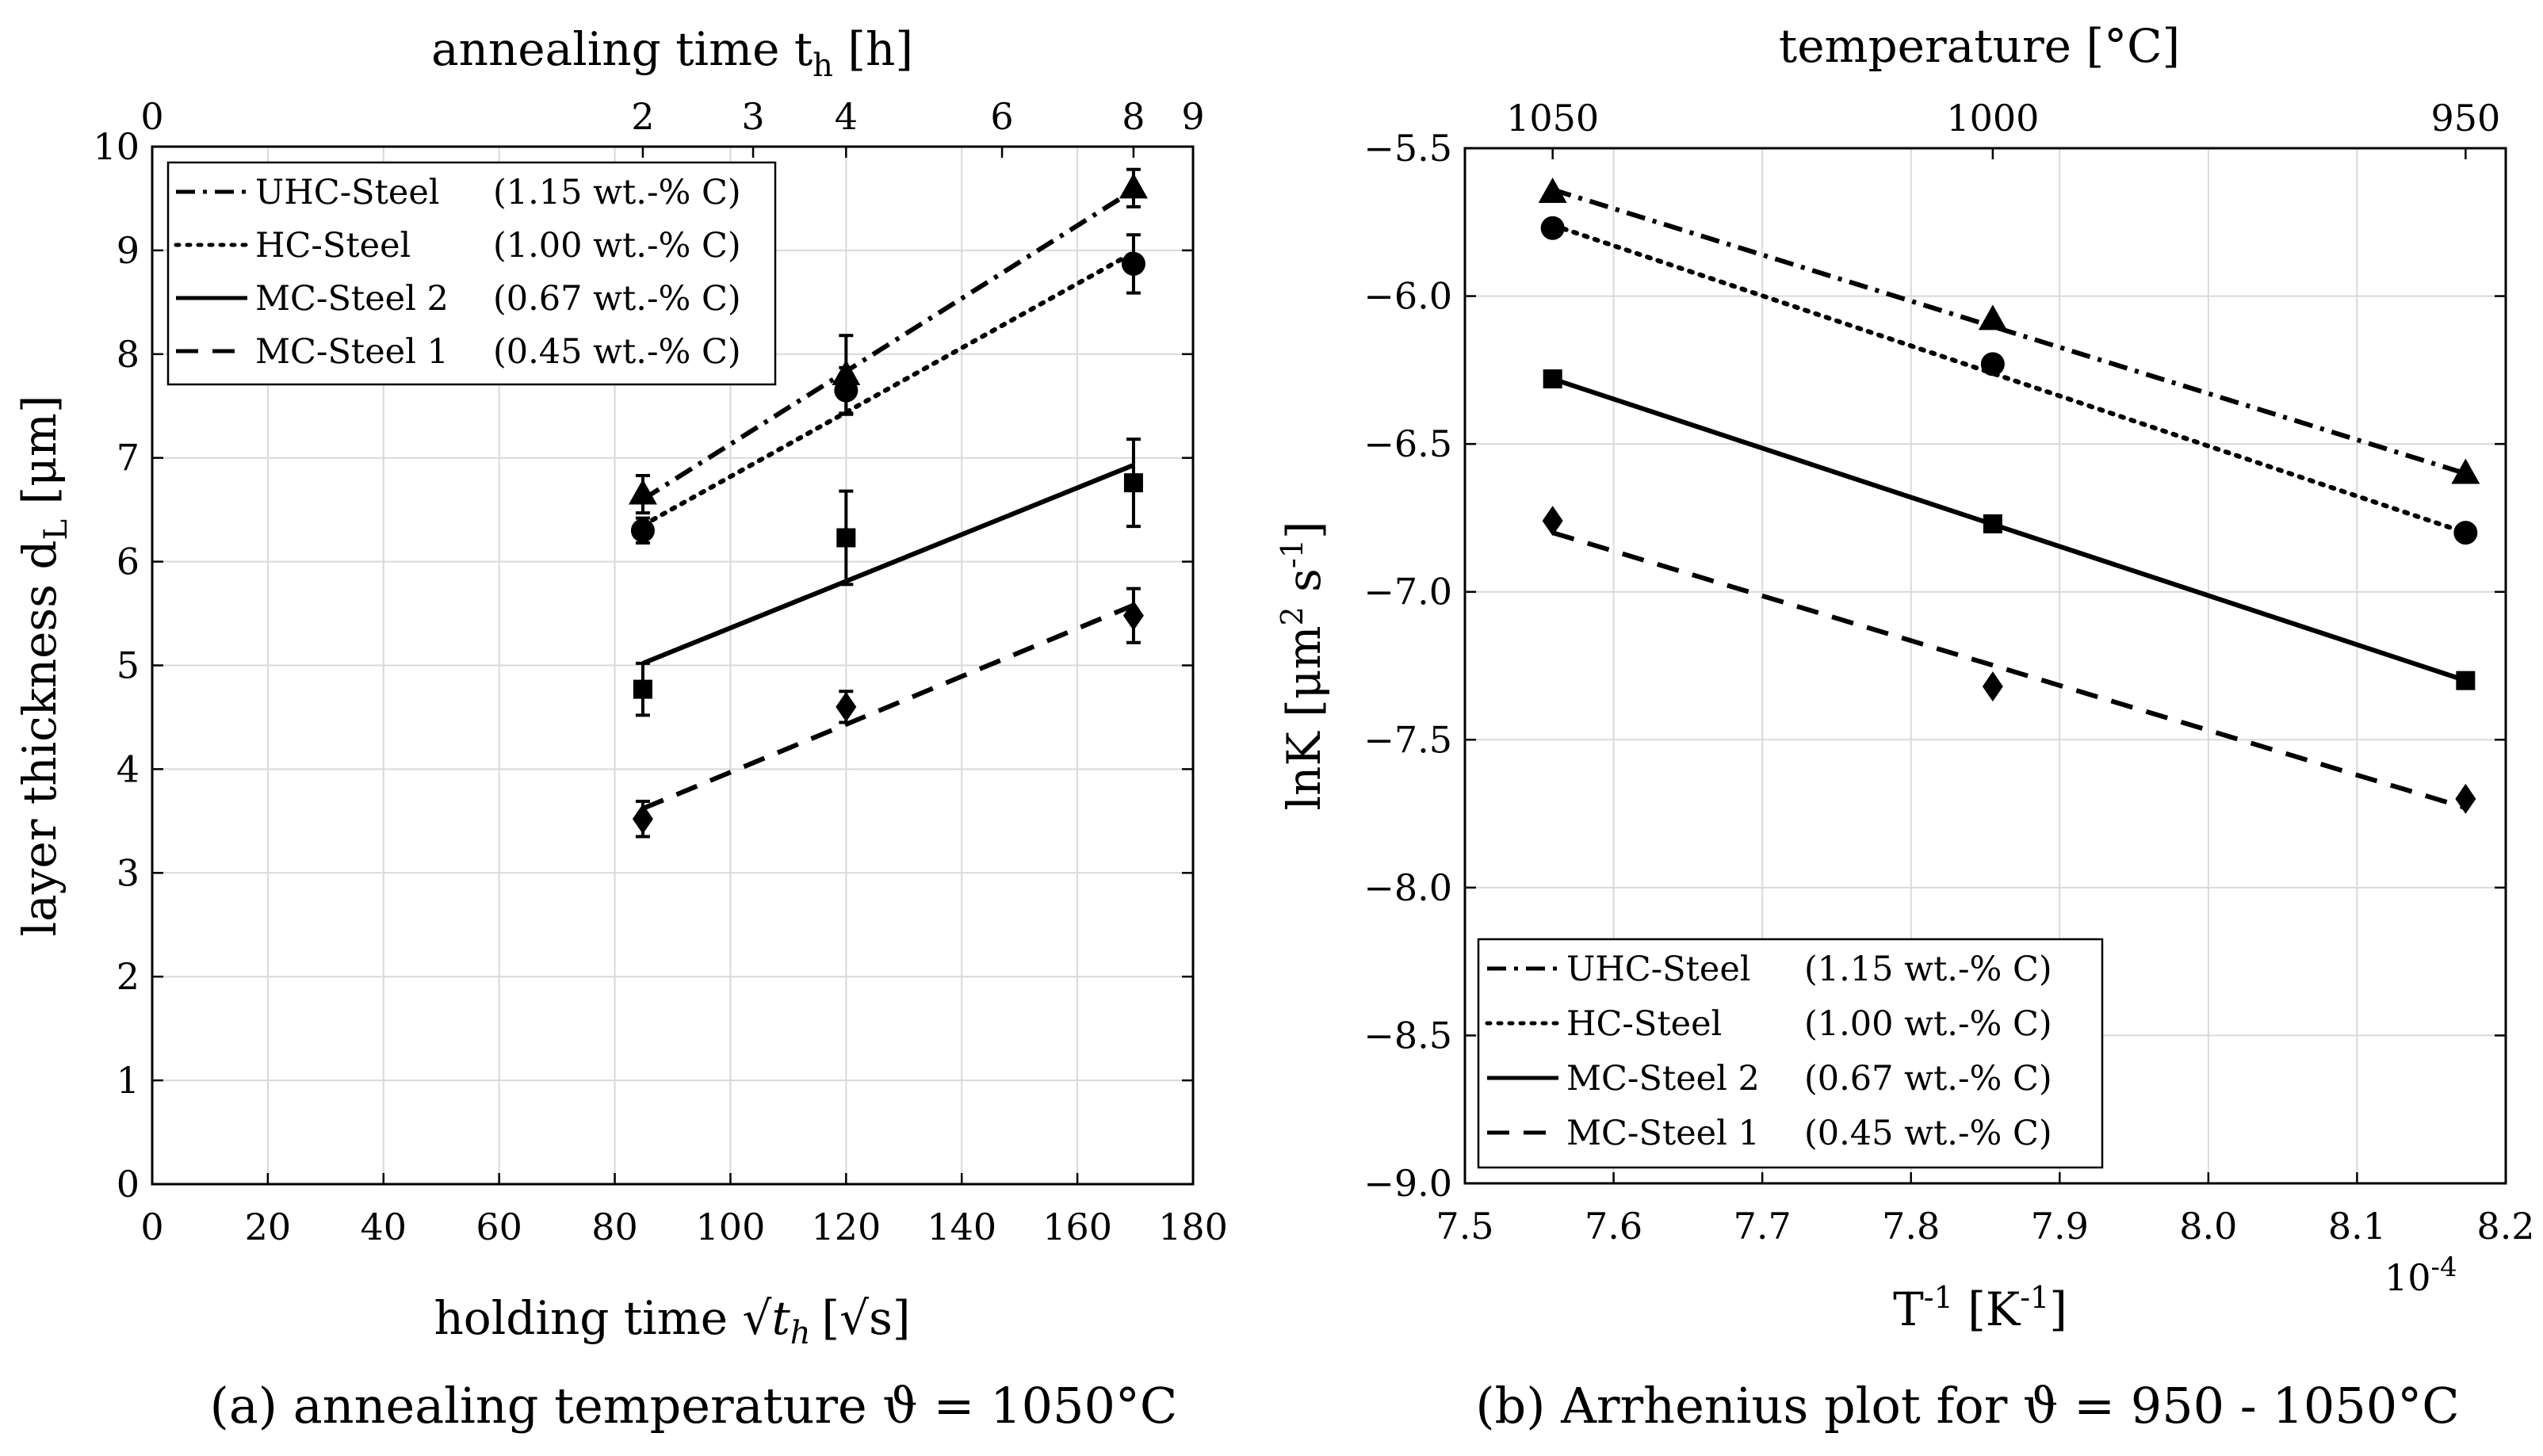 The image size is (2543, 1456). Describe the element at coordinates (128, 250) in the screenshot. I see `panel-a-y-tick-label: 9` at that location.